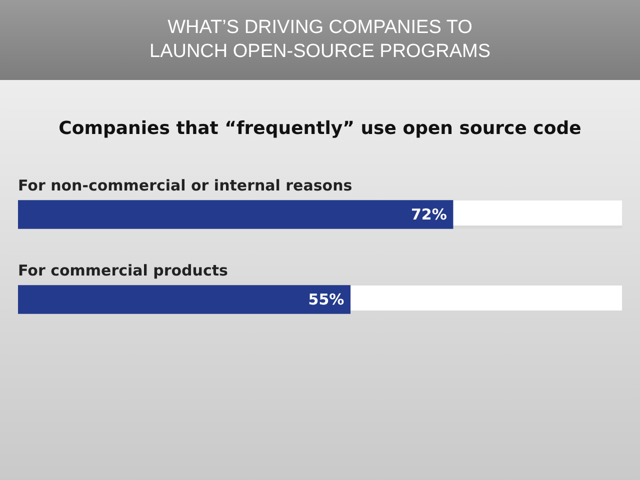 Image resolution: width=640 pixels, height=480 pixels. Describe the element at coordinates (123, 271) in the screenshot. I see `y-tick-label: For commercial products` at that location.